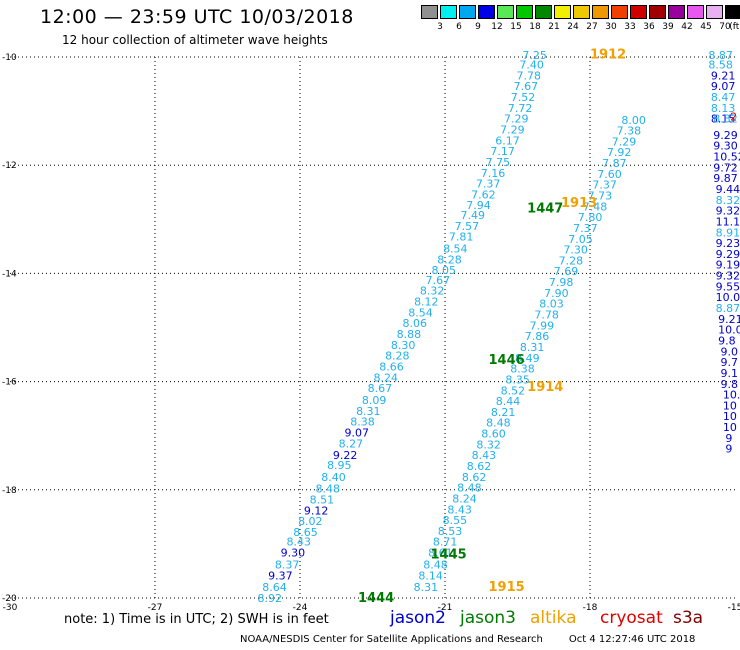 The image size is (740, 650). What do you see at coordinates (723, 97) in the screenshot?
I see `wave-height-label: 8.47` at bounding box center [723, 97].